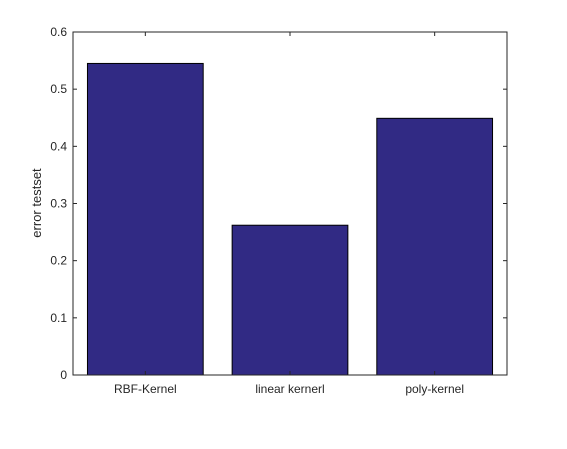 The image size is (567, 449). What do you see at coordinates (58, 89) in the screenshot?
I see `y-tick-label: 0.5` at bounding box center [58, 89].